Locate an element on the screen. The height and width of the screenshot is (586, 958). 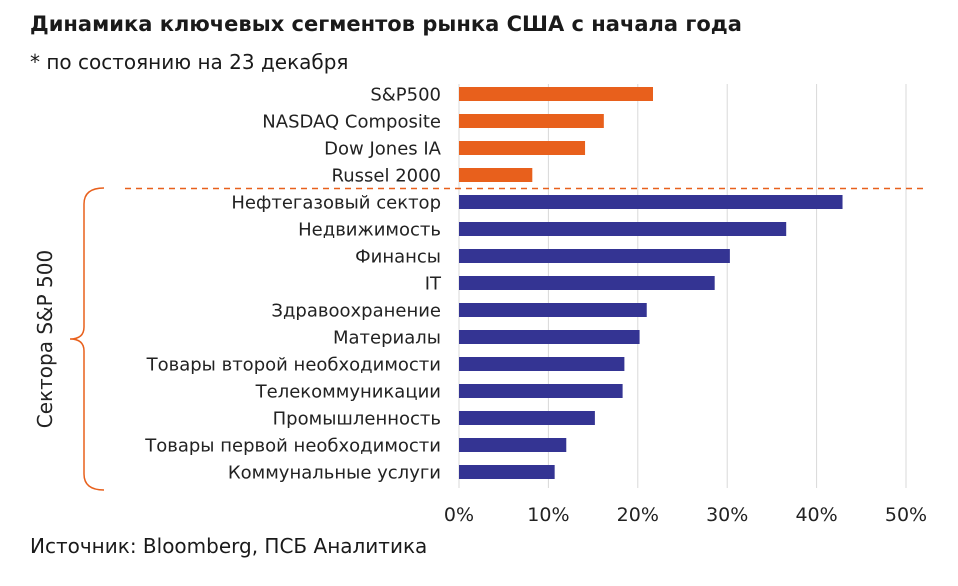
category-label: Dow Jones IA is located at coordinates (383, 149).